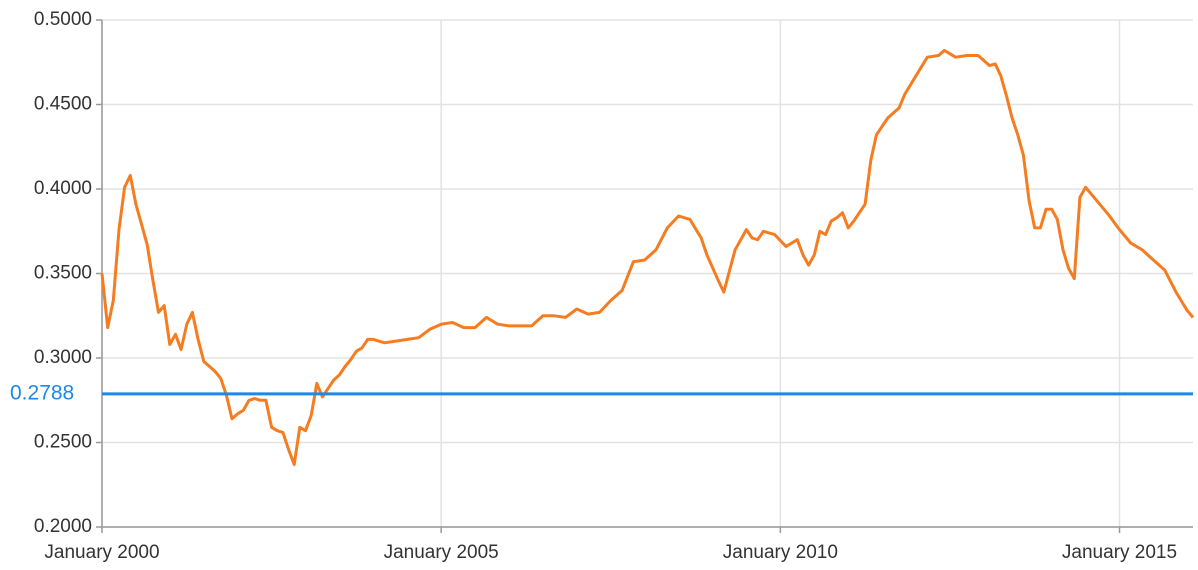 This screenshot has width=1198, height=570. What do you see at coordinates (63, 357) in the screenshot?
I see `y-tick-label: 0.3000` at bounding box center [63, 357].